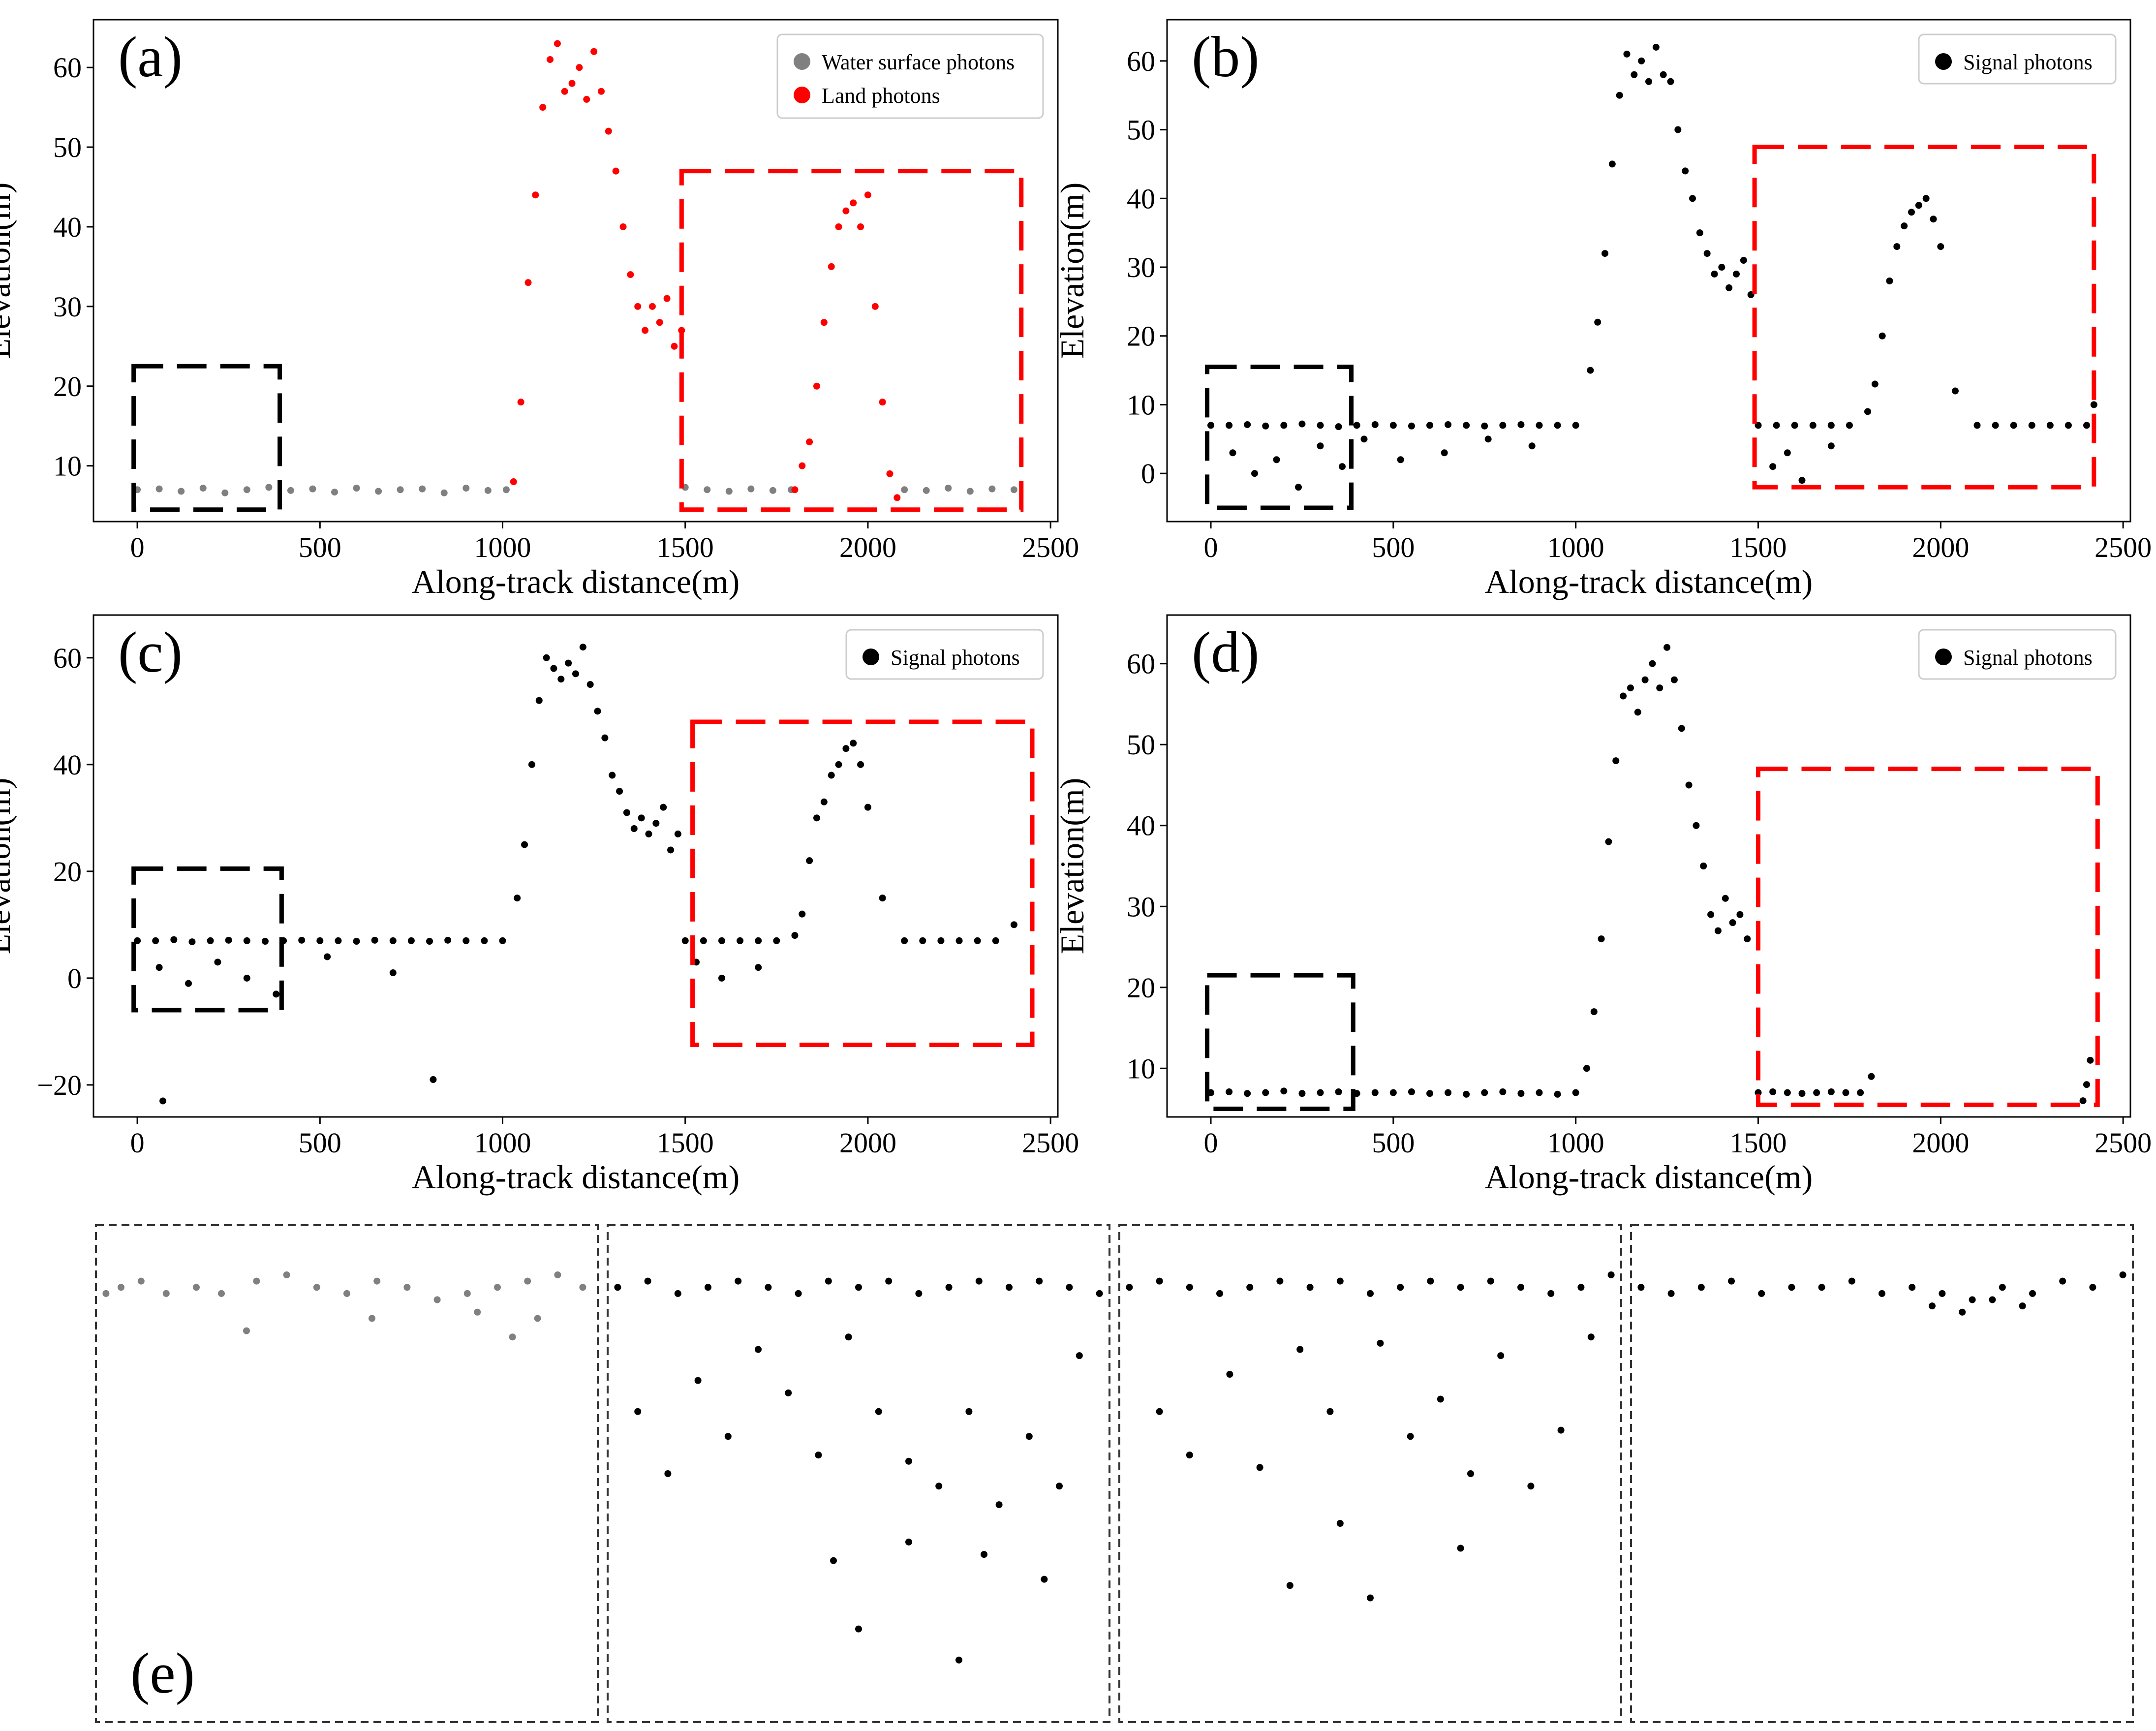 This screenshot has height=1731, width=2156. I want to click on x-tick-label-c: 2500, so click(1050, 1143).